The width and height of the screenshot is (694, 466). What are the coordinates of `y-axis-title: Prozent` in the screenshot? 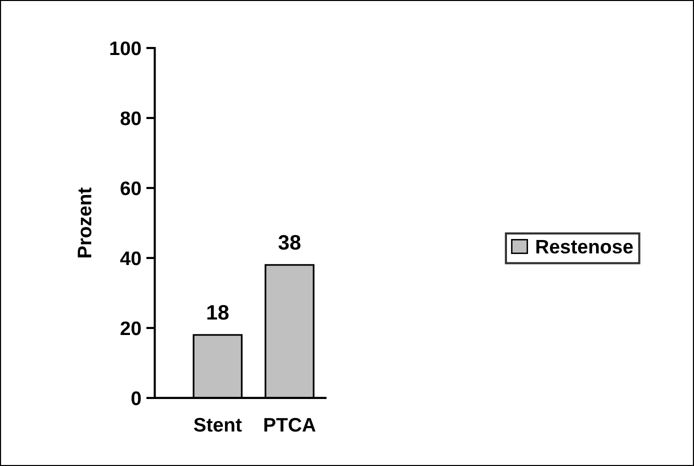 It's located at (85, 223).